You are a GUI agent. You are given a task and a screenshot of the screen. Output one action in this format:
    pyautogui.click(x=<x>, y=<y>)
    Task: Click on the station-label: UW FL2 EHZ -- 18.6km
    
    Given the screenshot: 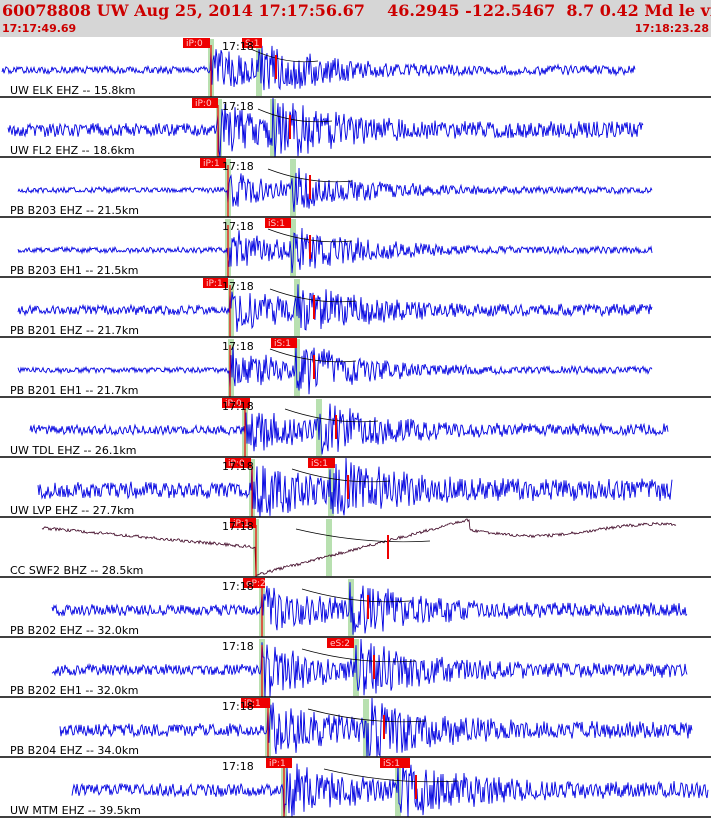 What is the action you would take?
    pyautogui.click(x=72, y=150)
    